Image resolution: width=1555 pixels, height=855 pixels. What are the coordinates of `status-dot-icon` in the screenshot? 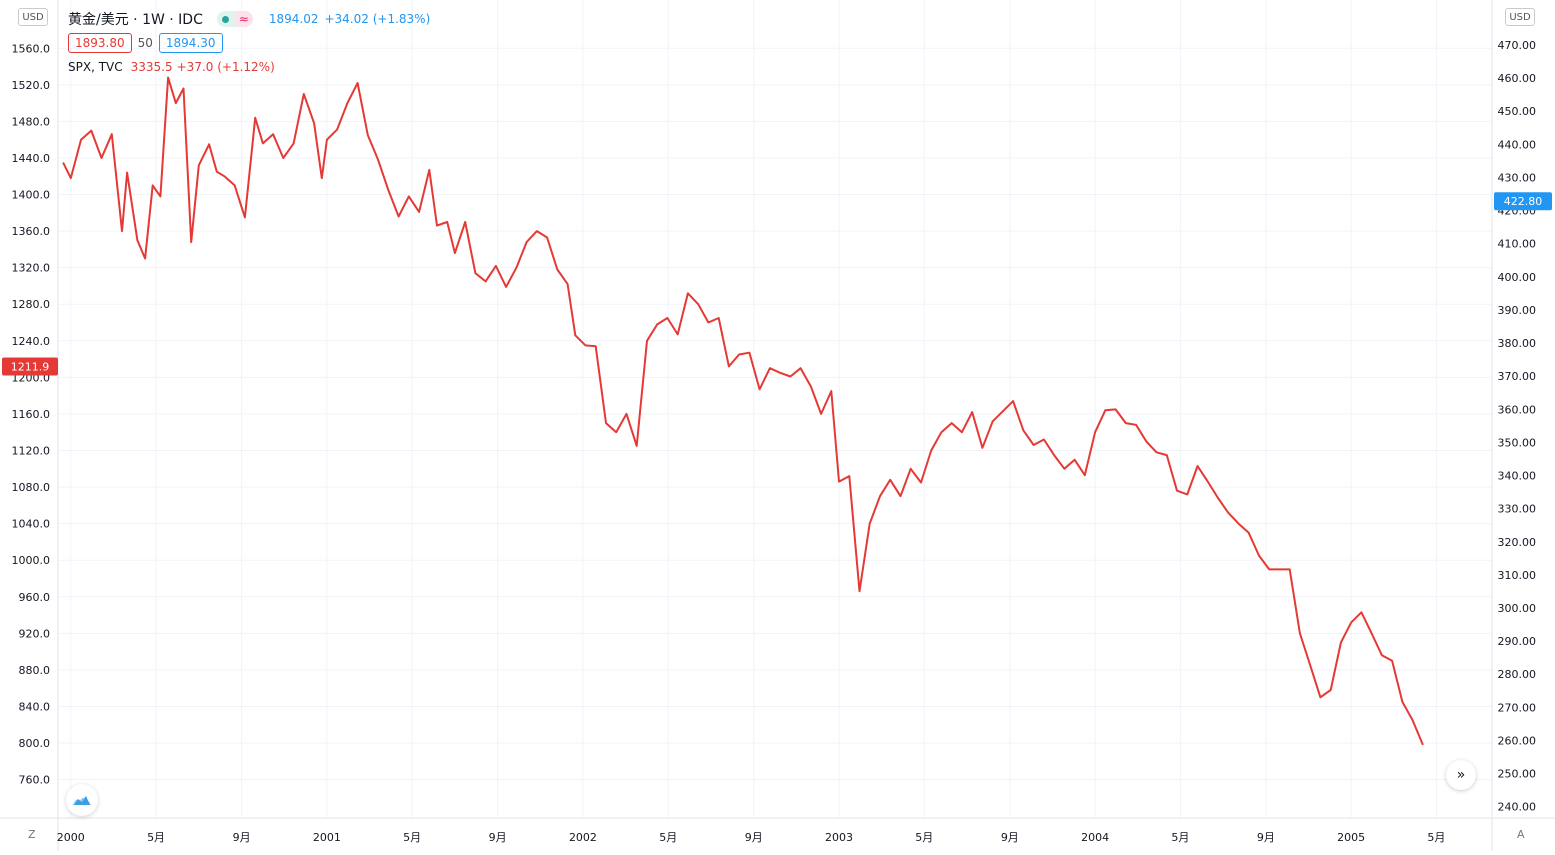 It's located at (226, 19).